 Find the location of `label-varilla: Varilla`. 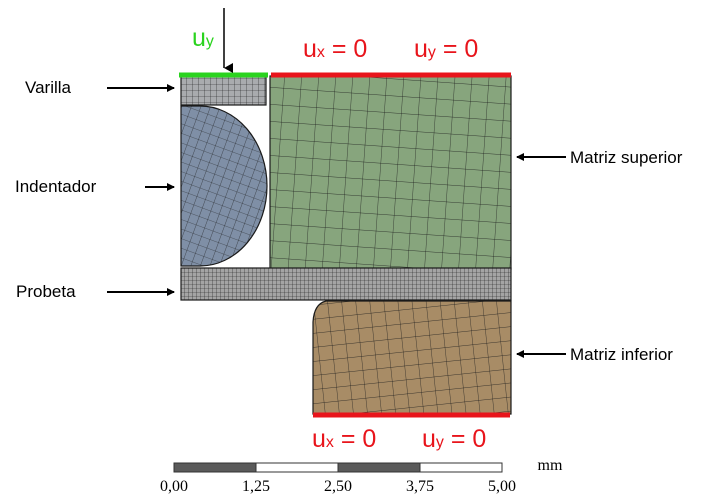

label-varilla: Varilla is located at coordinates (48, 87).